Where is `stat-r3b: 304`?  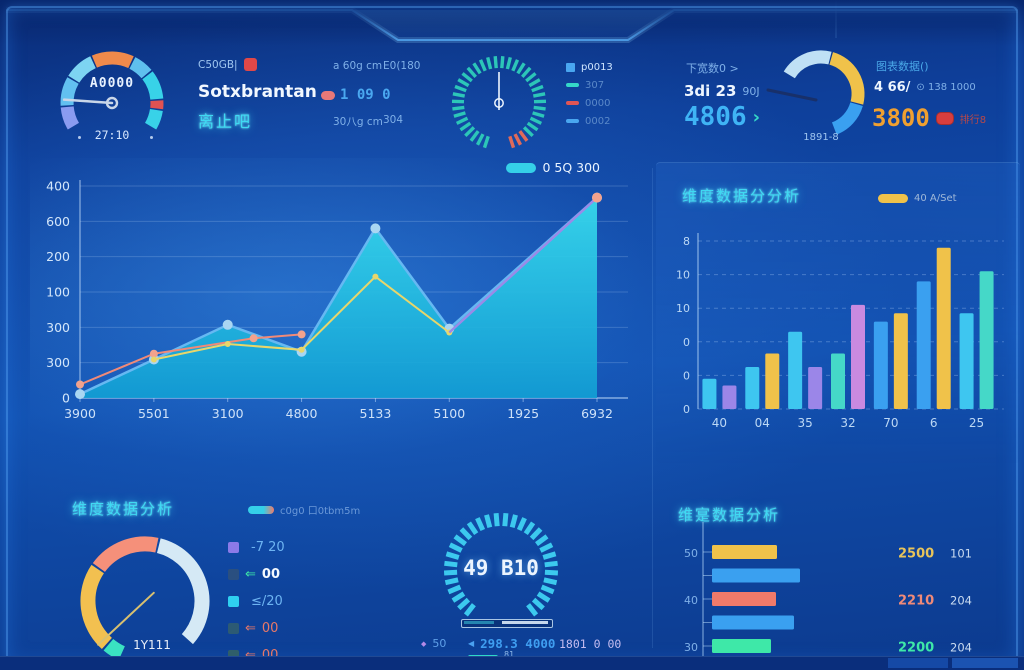 stat-r3b: 304 is located at coordinates (393, 120).